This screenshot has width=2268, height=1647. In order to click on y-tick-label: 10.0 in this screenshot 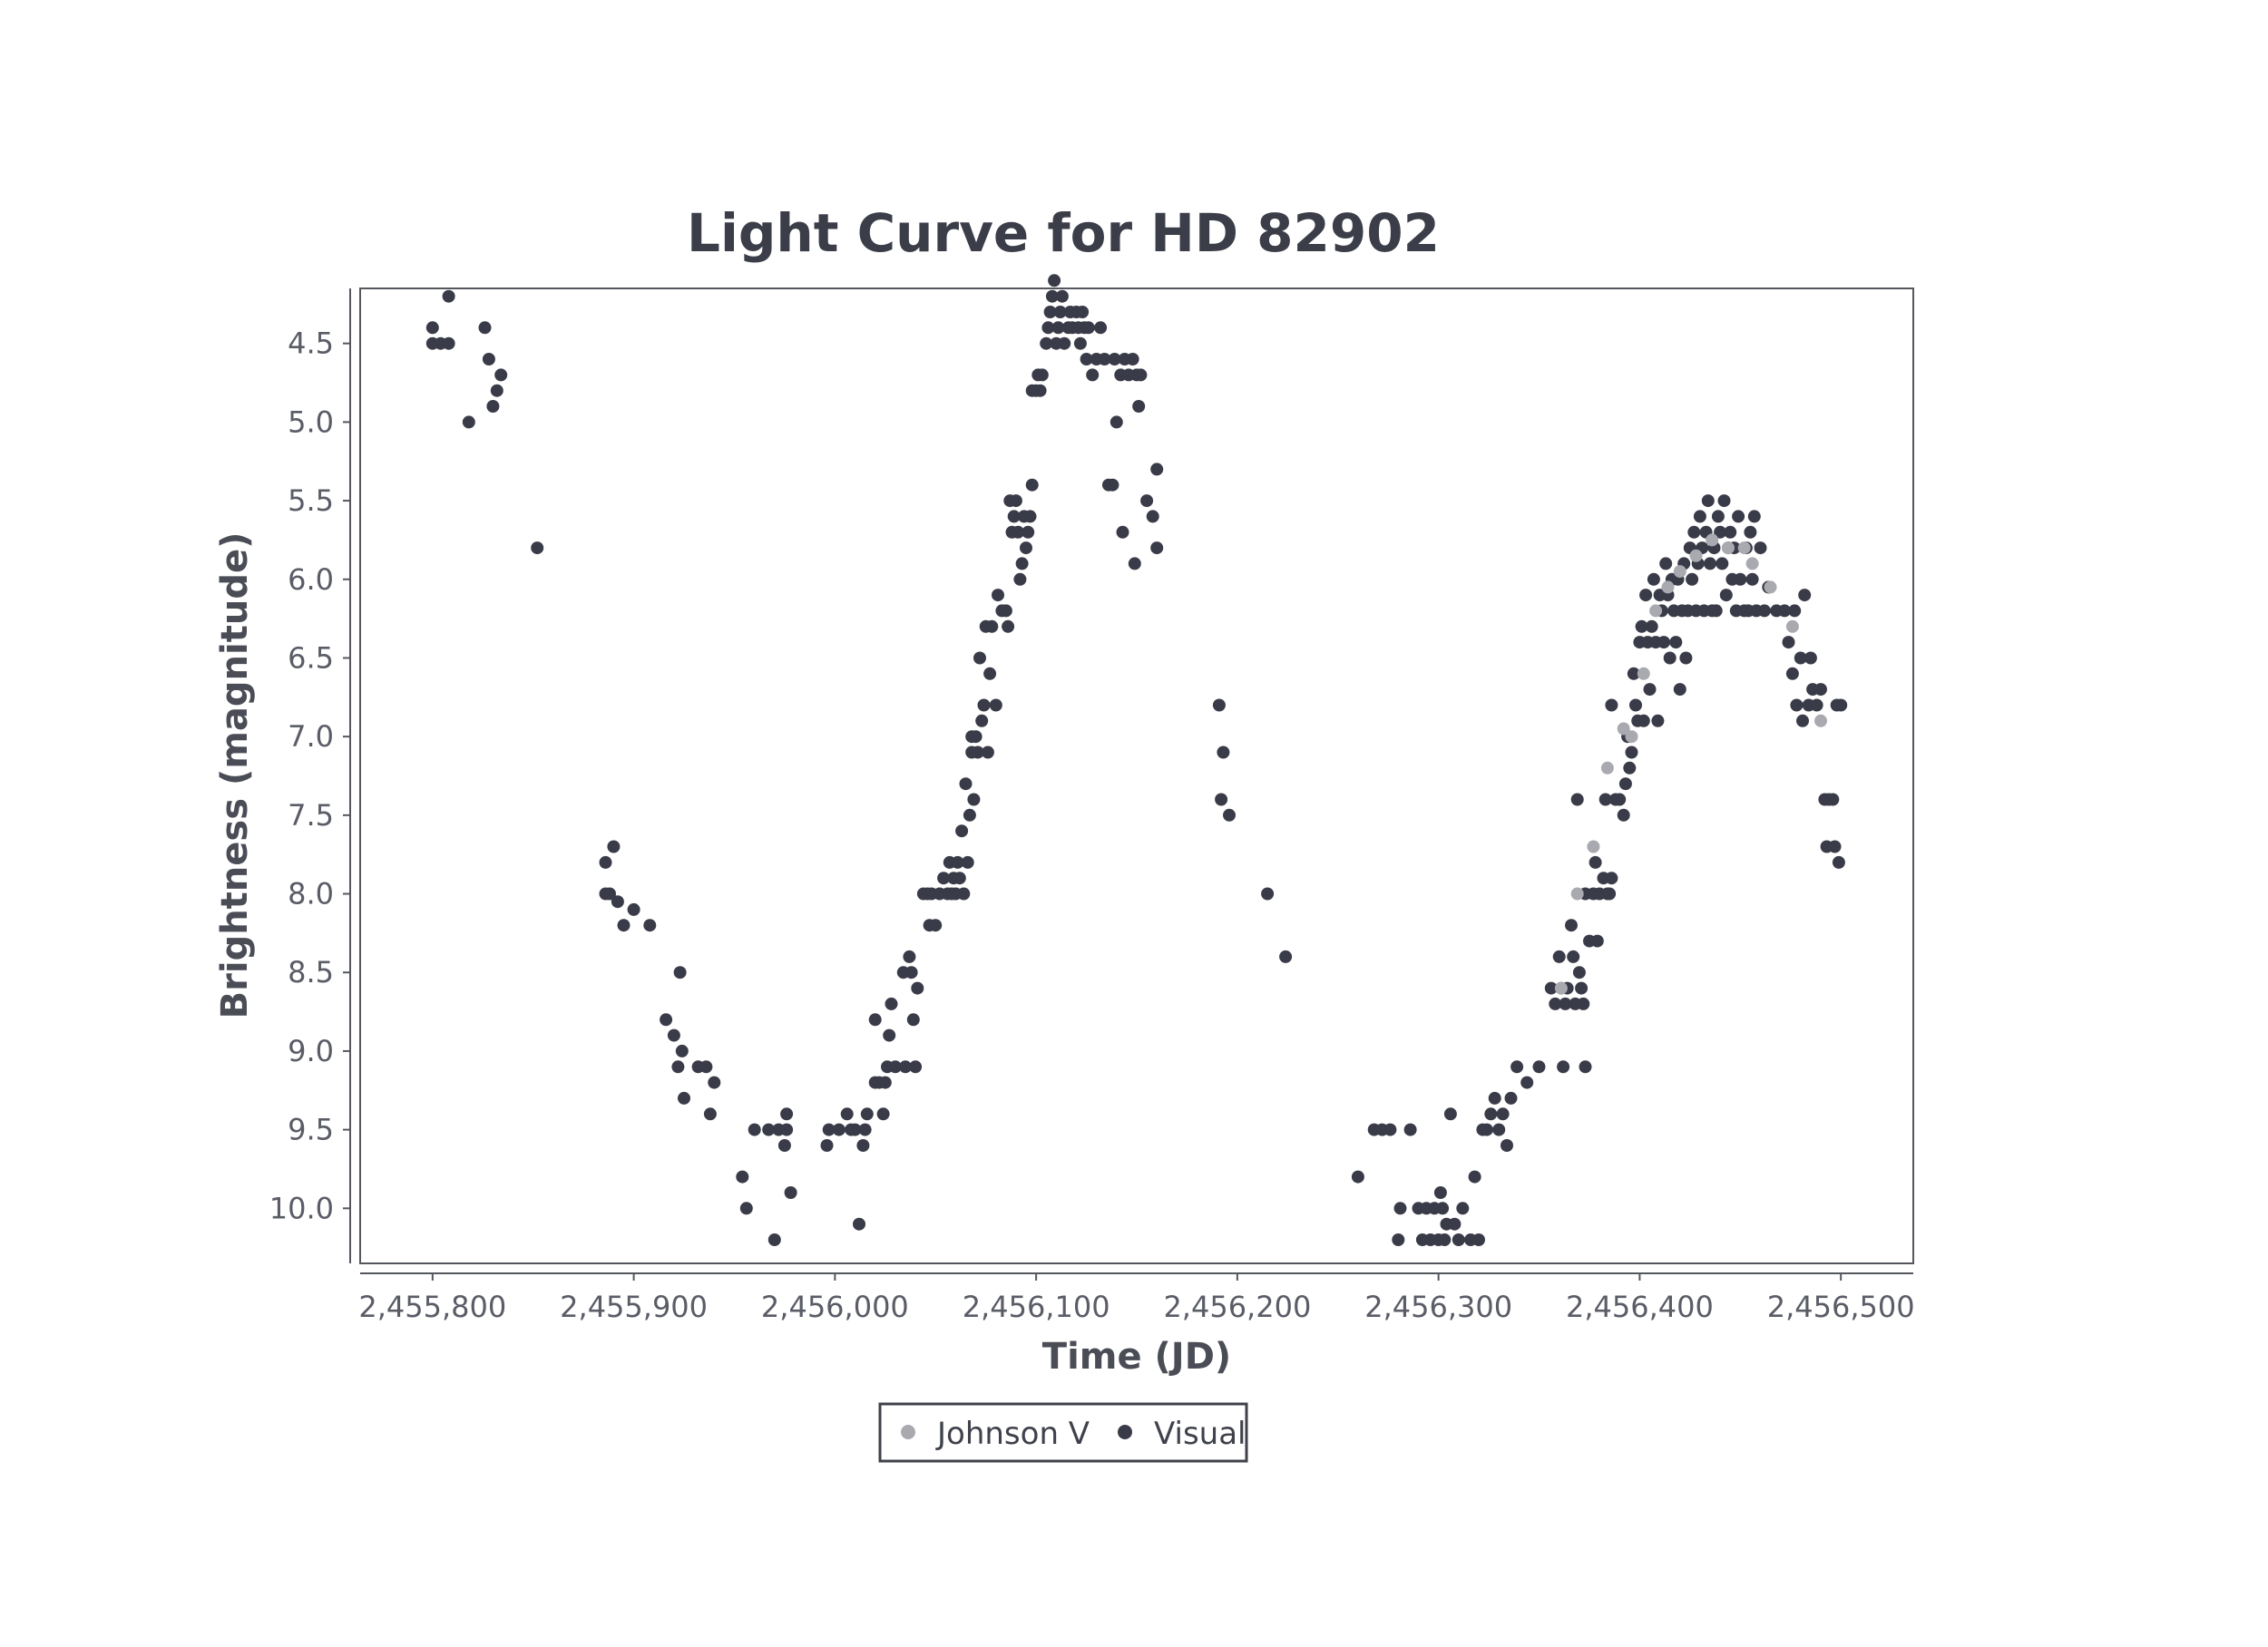, I will do `click(302, 1208)`.